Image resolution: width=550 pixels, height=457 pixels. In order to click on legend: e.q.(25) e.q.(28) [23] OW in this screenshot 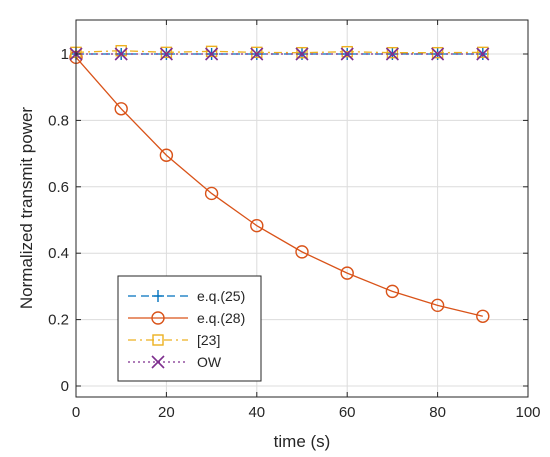, I will do `click(189, 328)`.